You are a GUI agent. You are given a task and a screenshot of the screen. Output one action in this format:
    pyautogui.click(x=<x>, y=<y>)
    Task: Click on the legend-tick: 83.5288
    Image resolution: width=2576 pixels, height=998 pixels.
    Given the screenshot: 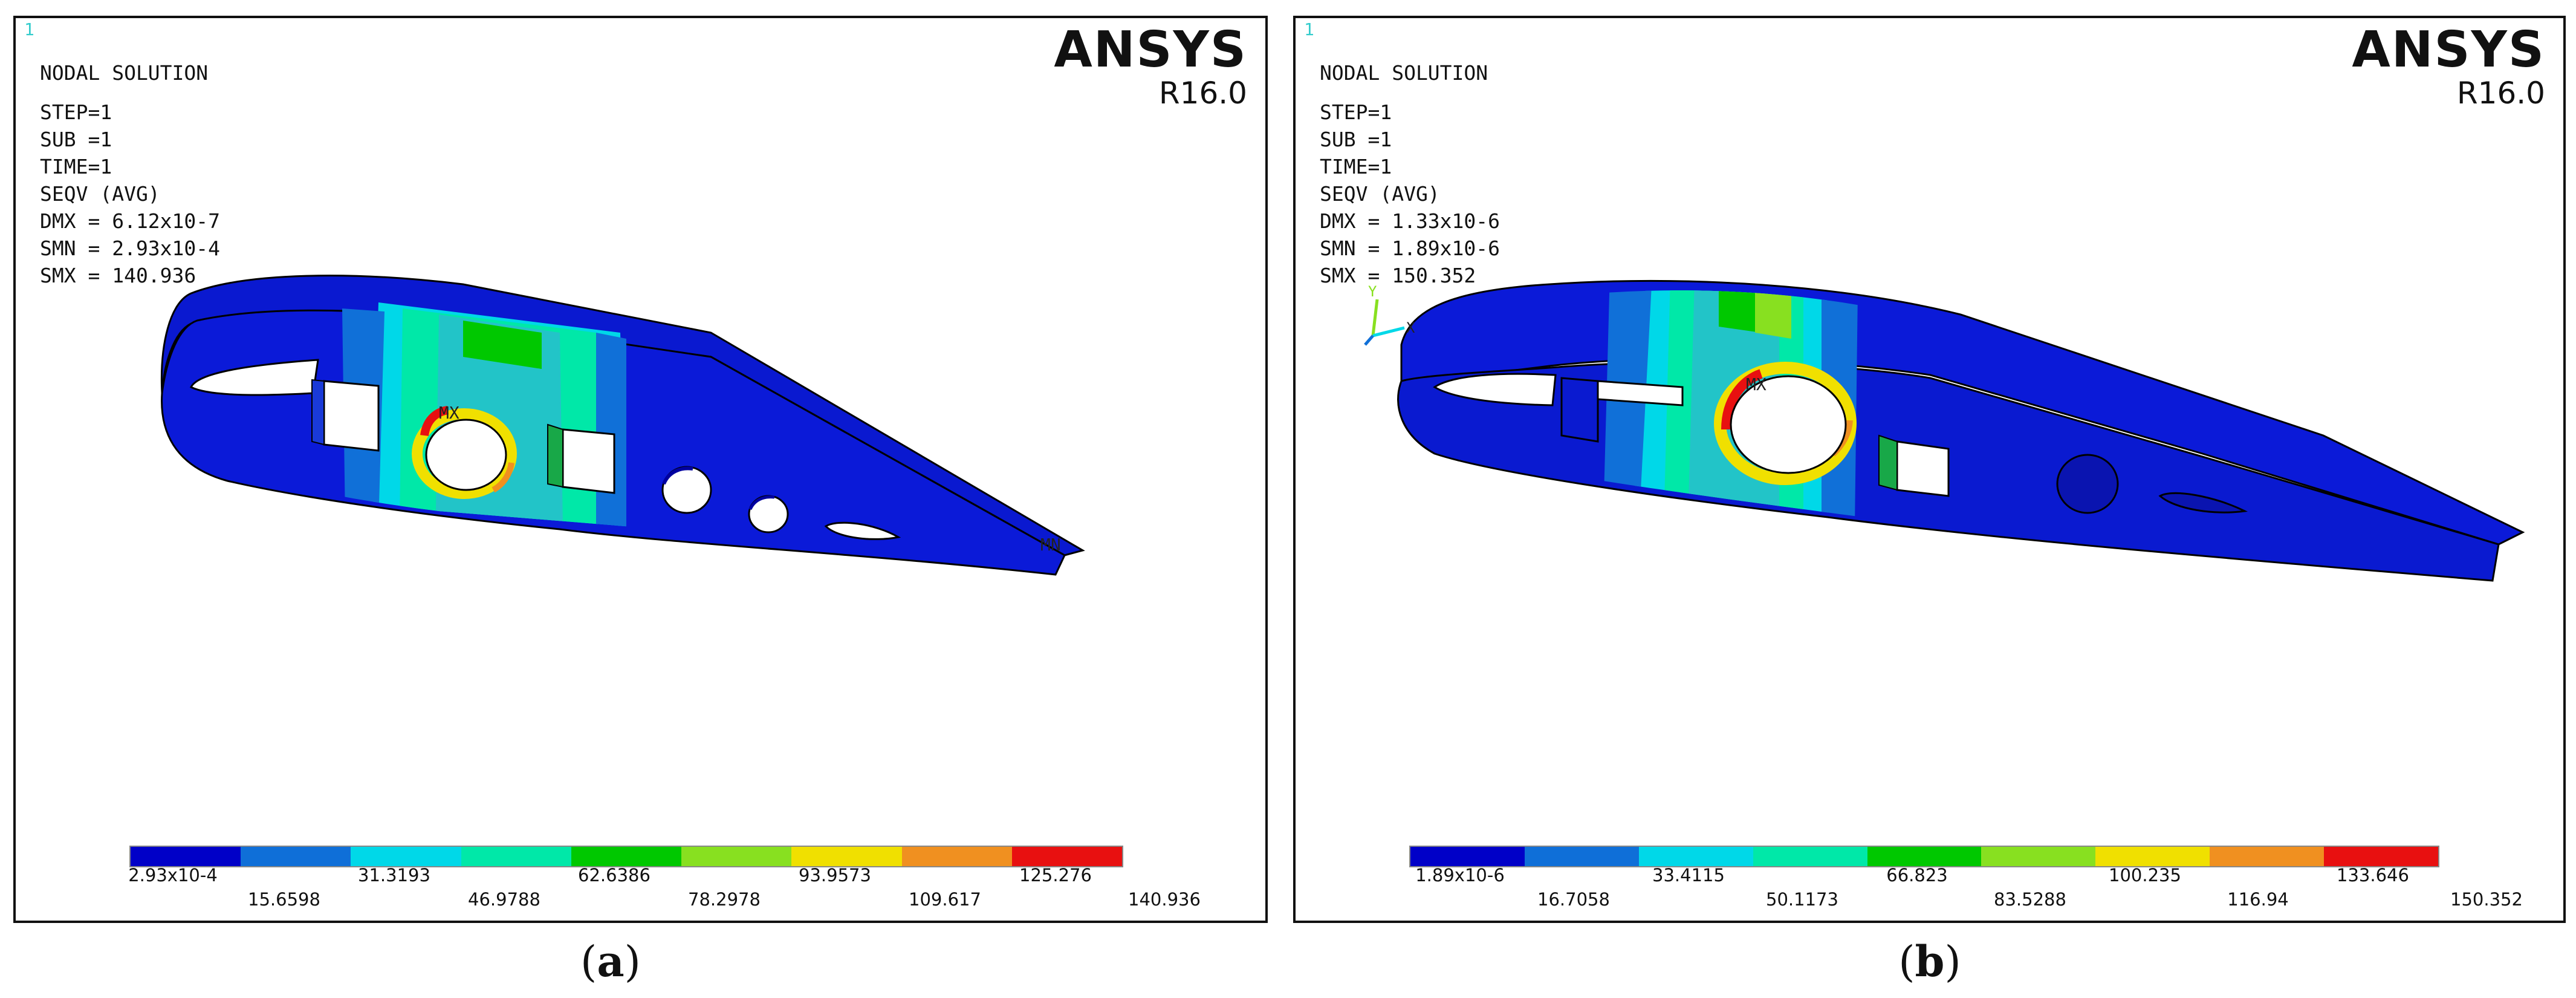 What is the action you would take?
    pyautogui.click(x=2030, y=899)
    